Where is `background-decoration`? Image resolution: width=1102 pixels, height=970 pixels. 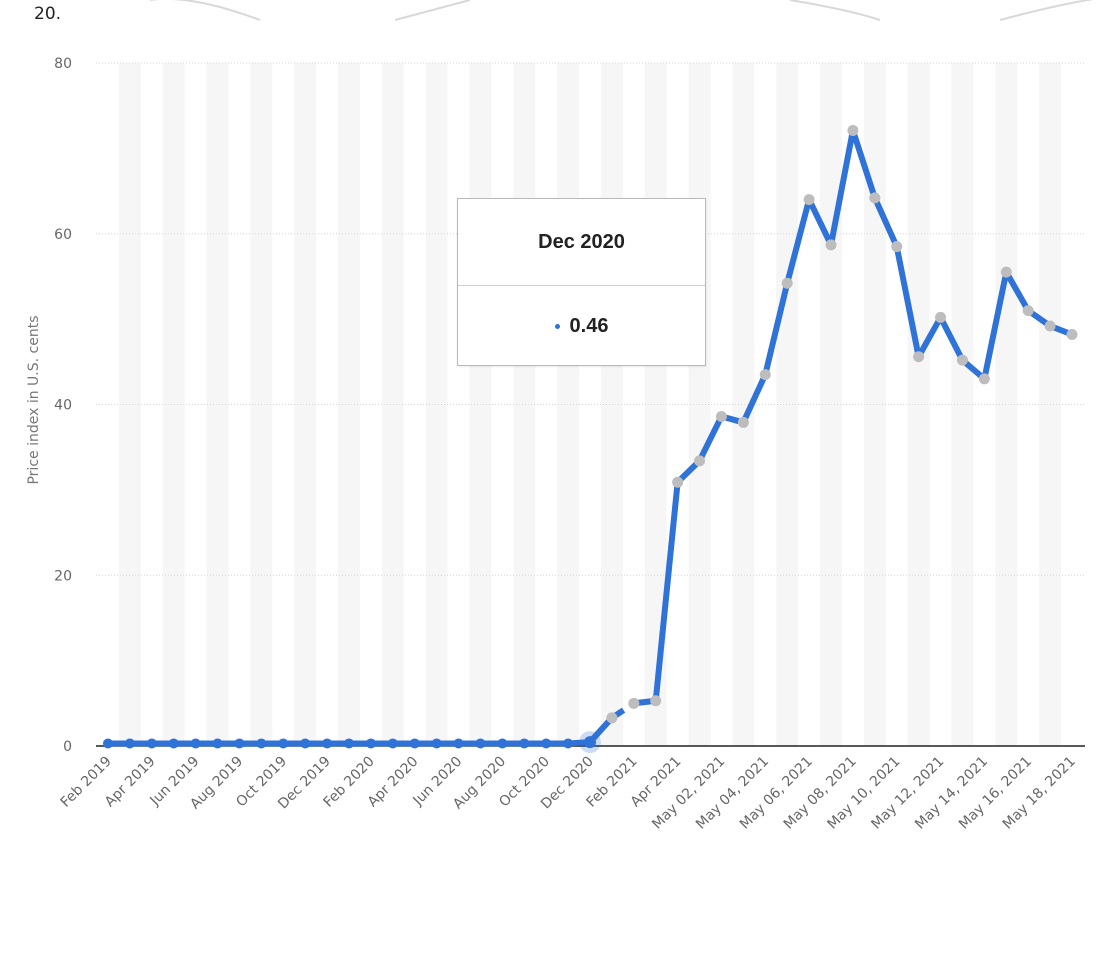
background-decoration is located at coordinates (622, 10).